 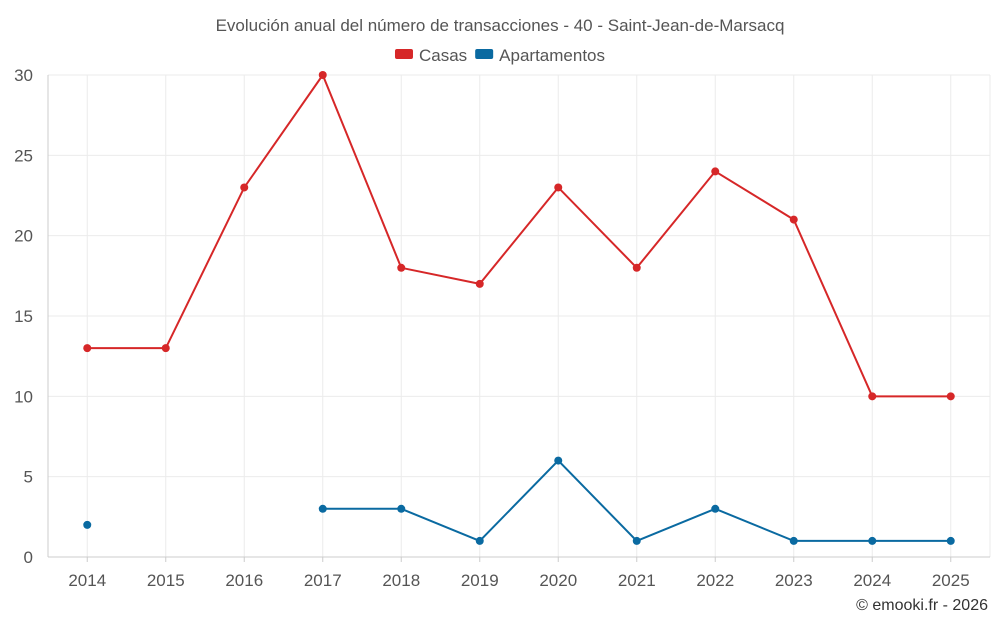 I want to click on y-tick-label: 20, so click(x=23, y=236).